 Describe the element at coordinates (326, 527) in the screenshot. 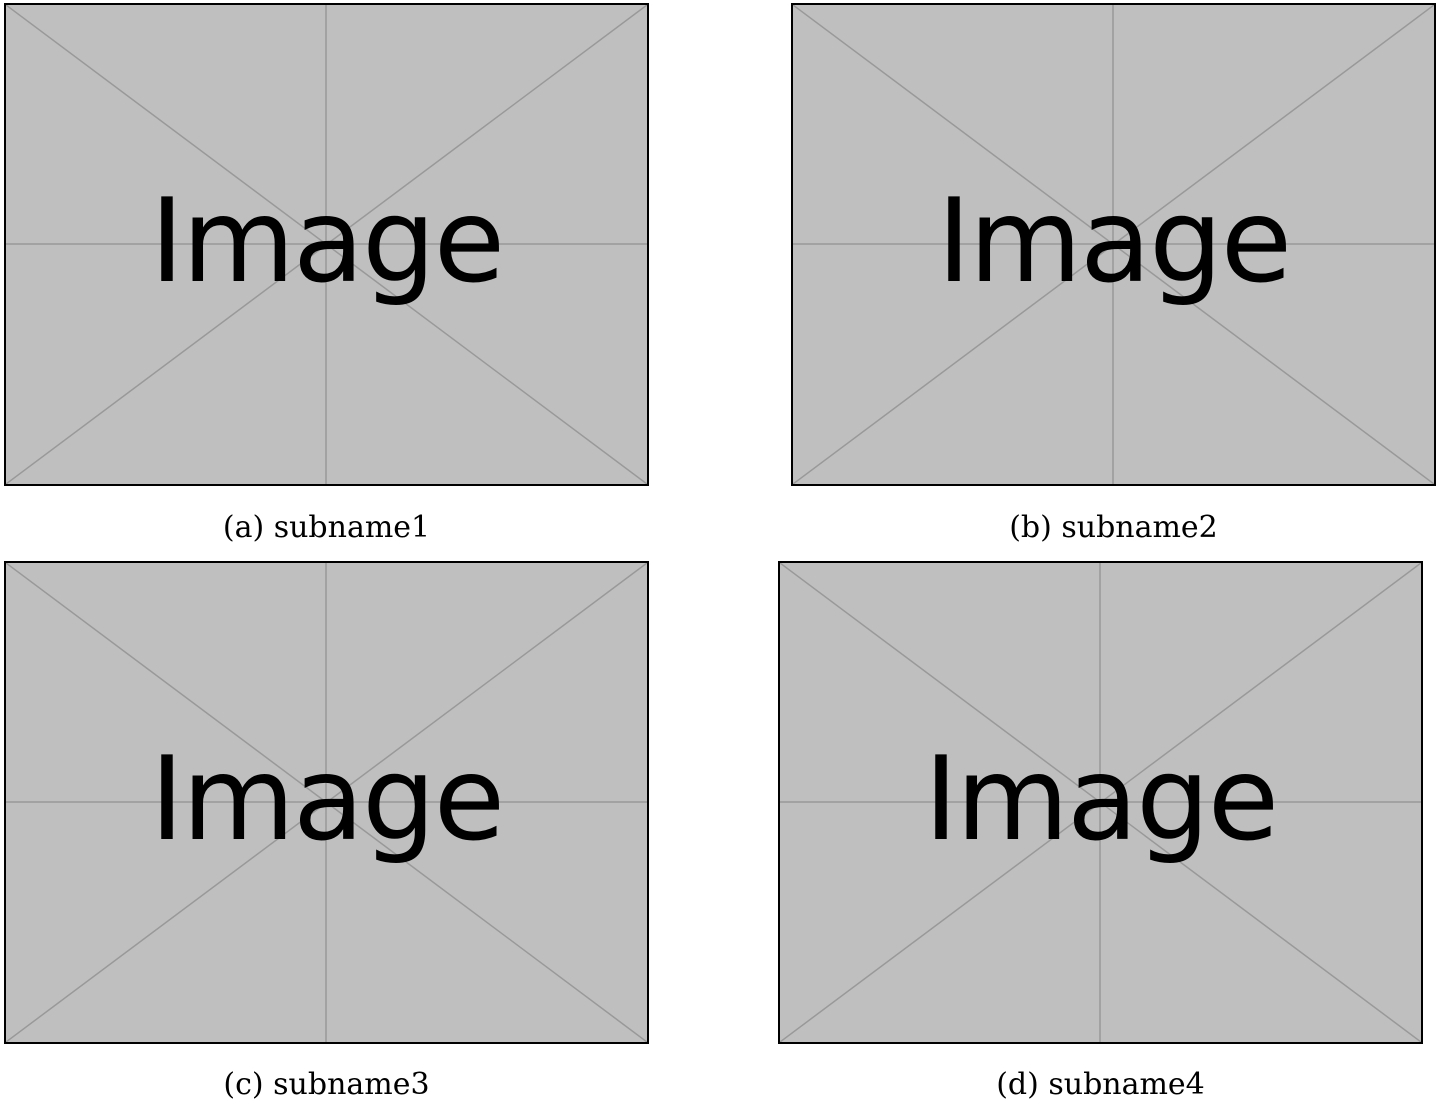

I see `caption-a: (a) subname1` at that location.